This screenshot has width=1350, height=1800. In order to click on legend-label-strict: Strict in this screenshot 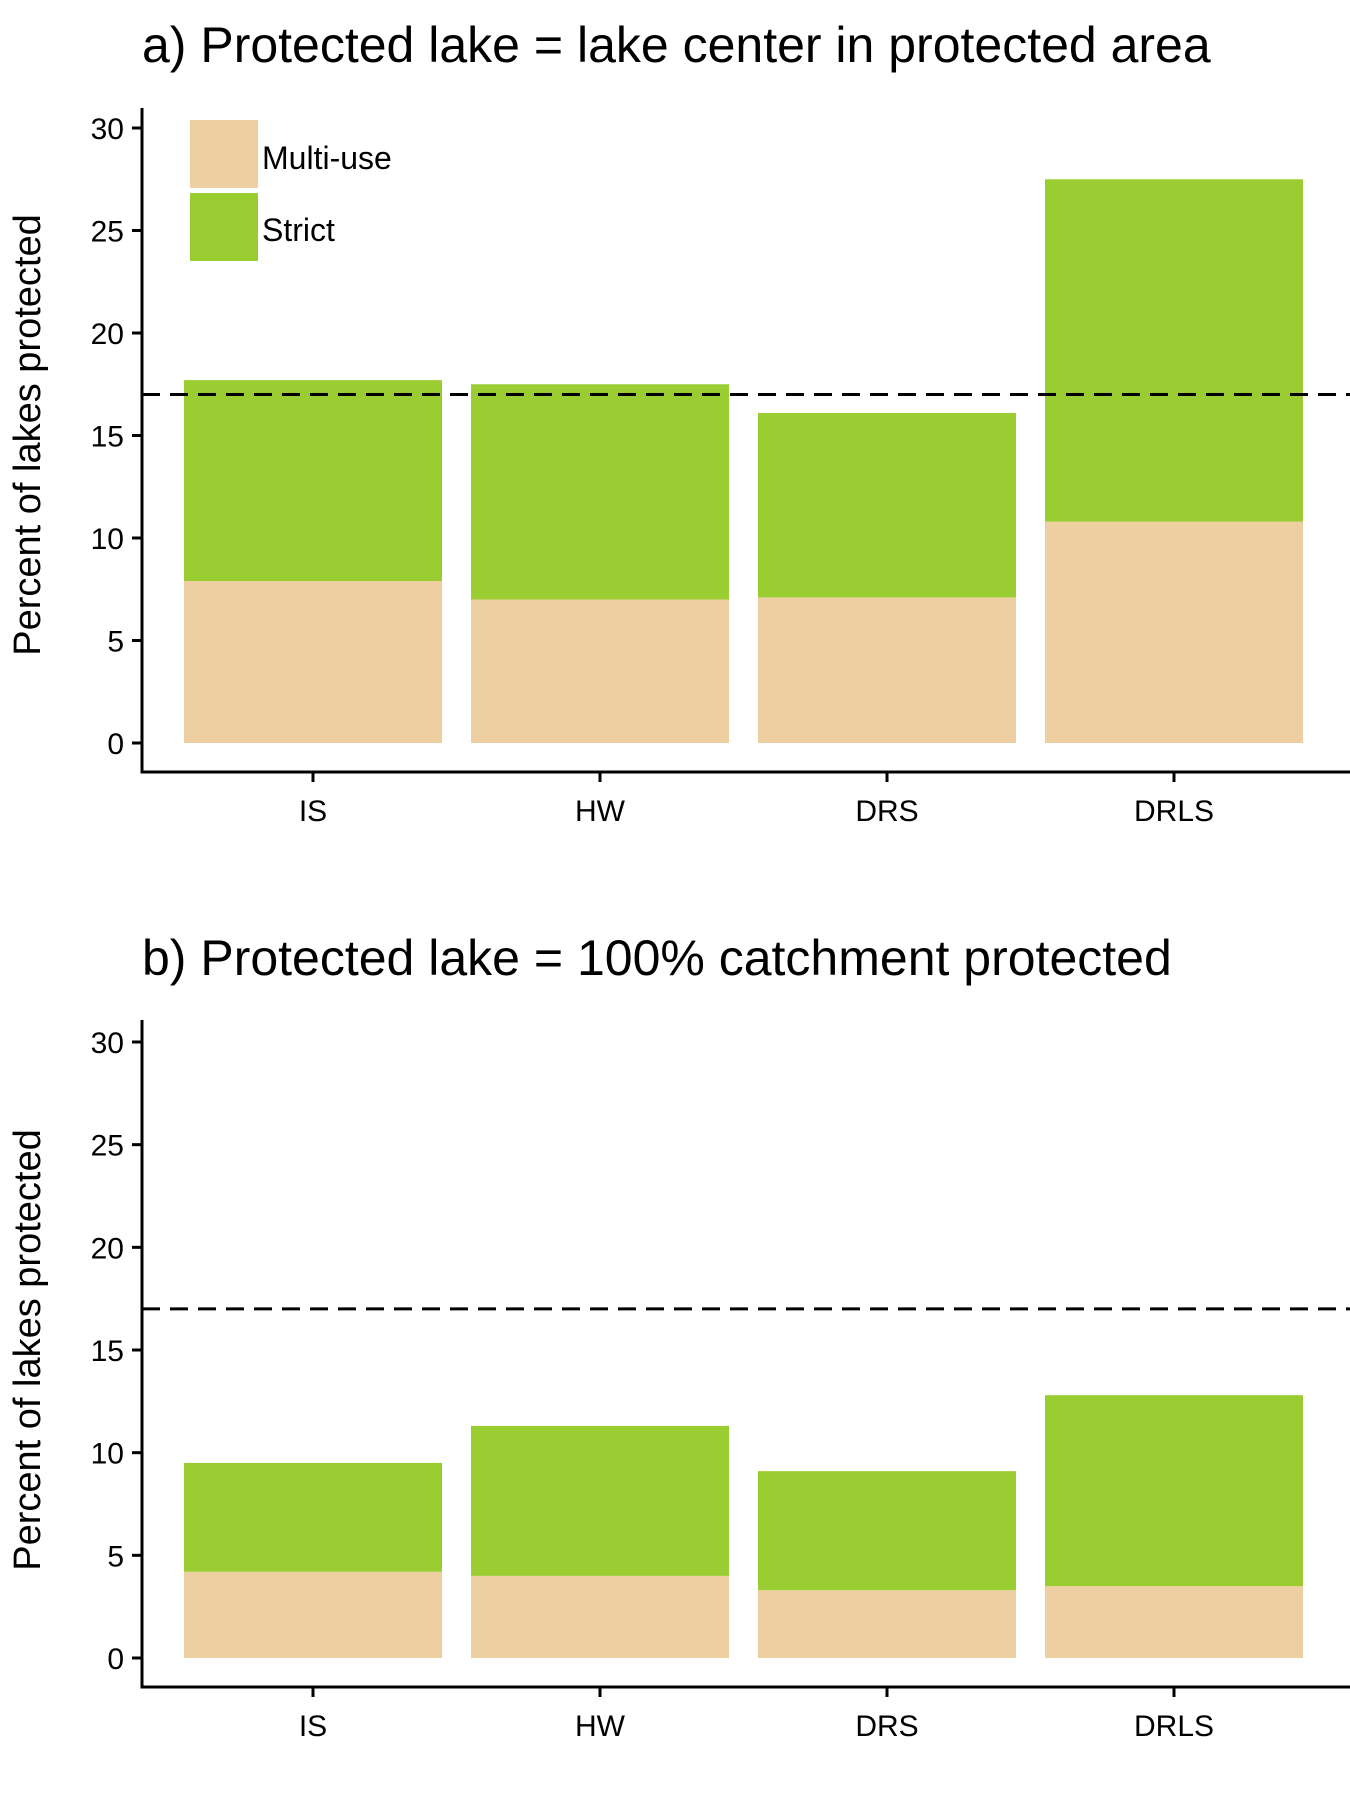, I will do `click(298, 230)`.